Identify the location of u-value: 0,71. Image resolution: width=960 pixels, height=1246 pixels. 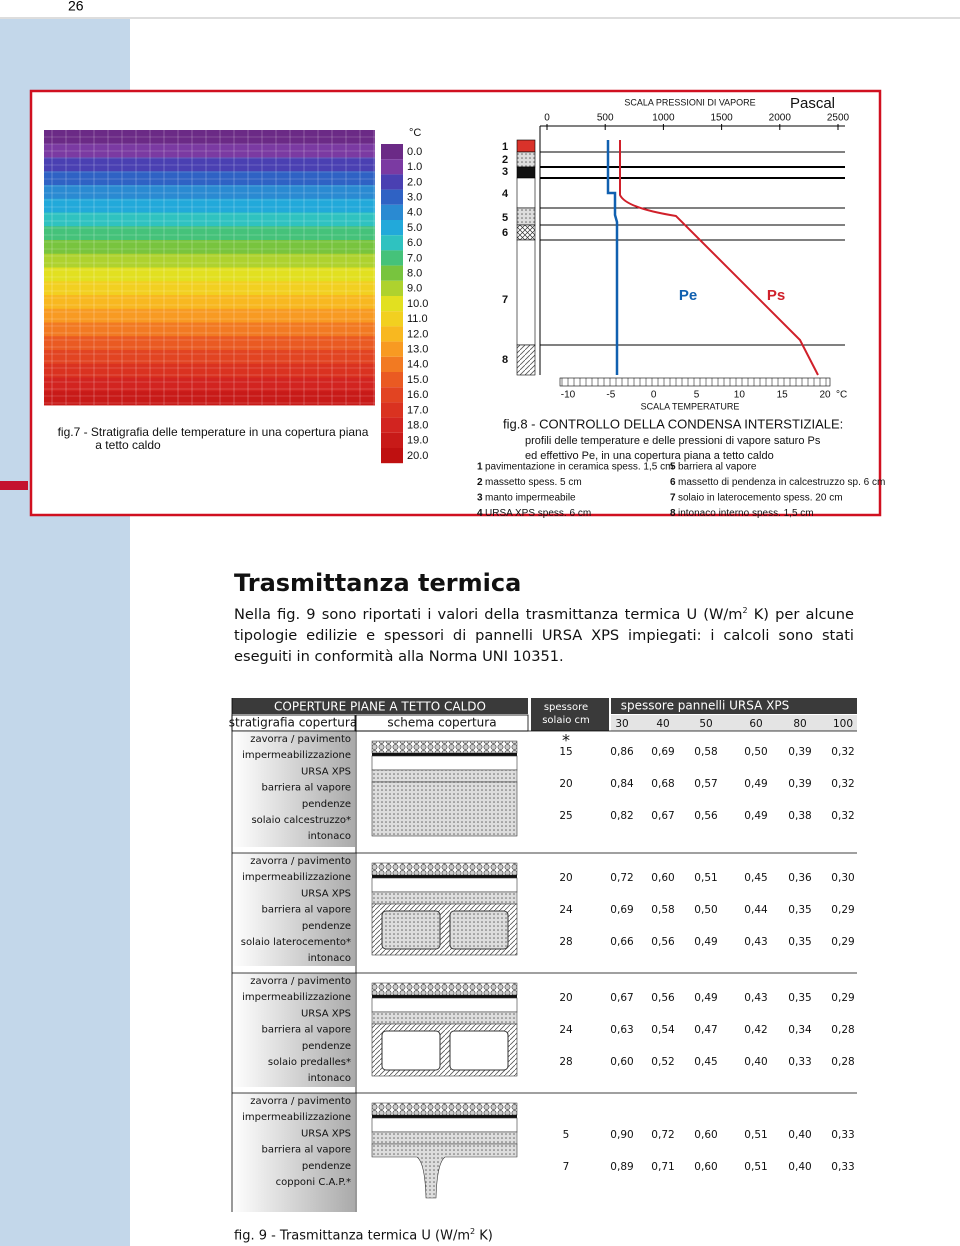
(662, 1167).